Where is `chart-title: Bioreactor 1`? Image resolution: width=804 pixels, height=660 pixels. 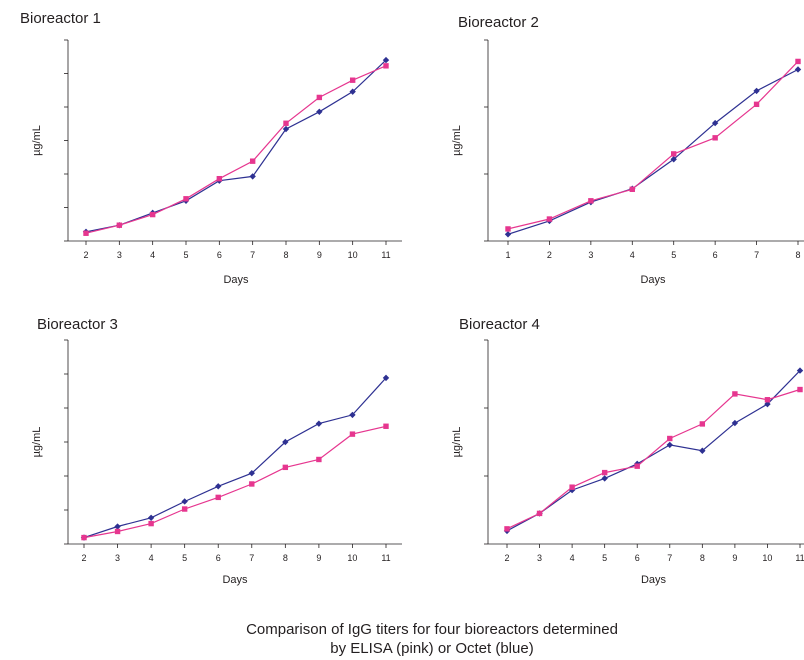
chart-title: Bioreactor 1 is located at coordinates (60, 18).